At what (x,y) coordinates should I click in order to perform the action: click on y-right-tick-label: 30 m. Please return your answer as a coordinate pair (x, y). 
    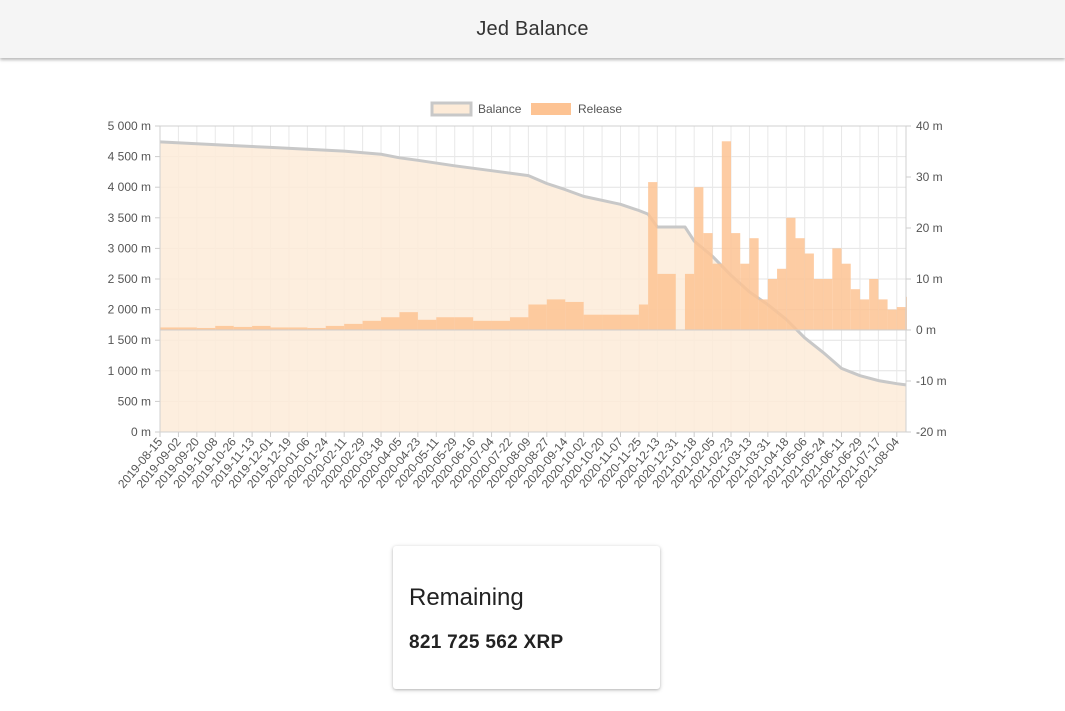
    Looking at the image, I should click on (929, 177).